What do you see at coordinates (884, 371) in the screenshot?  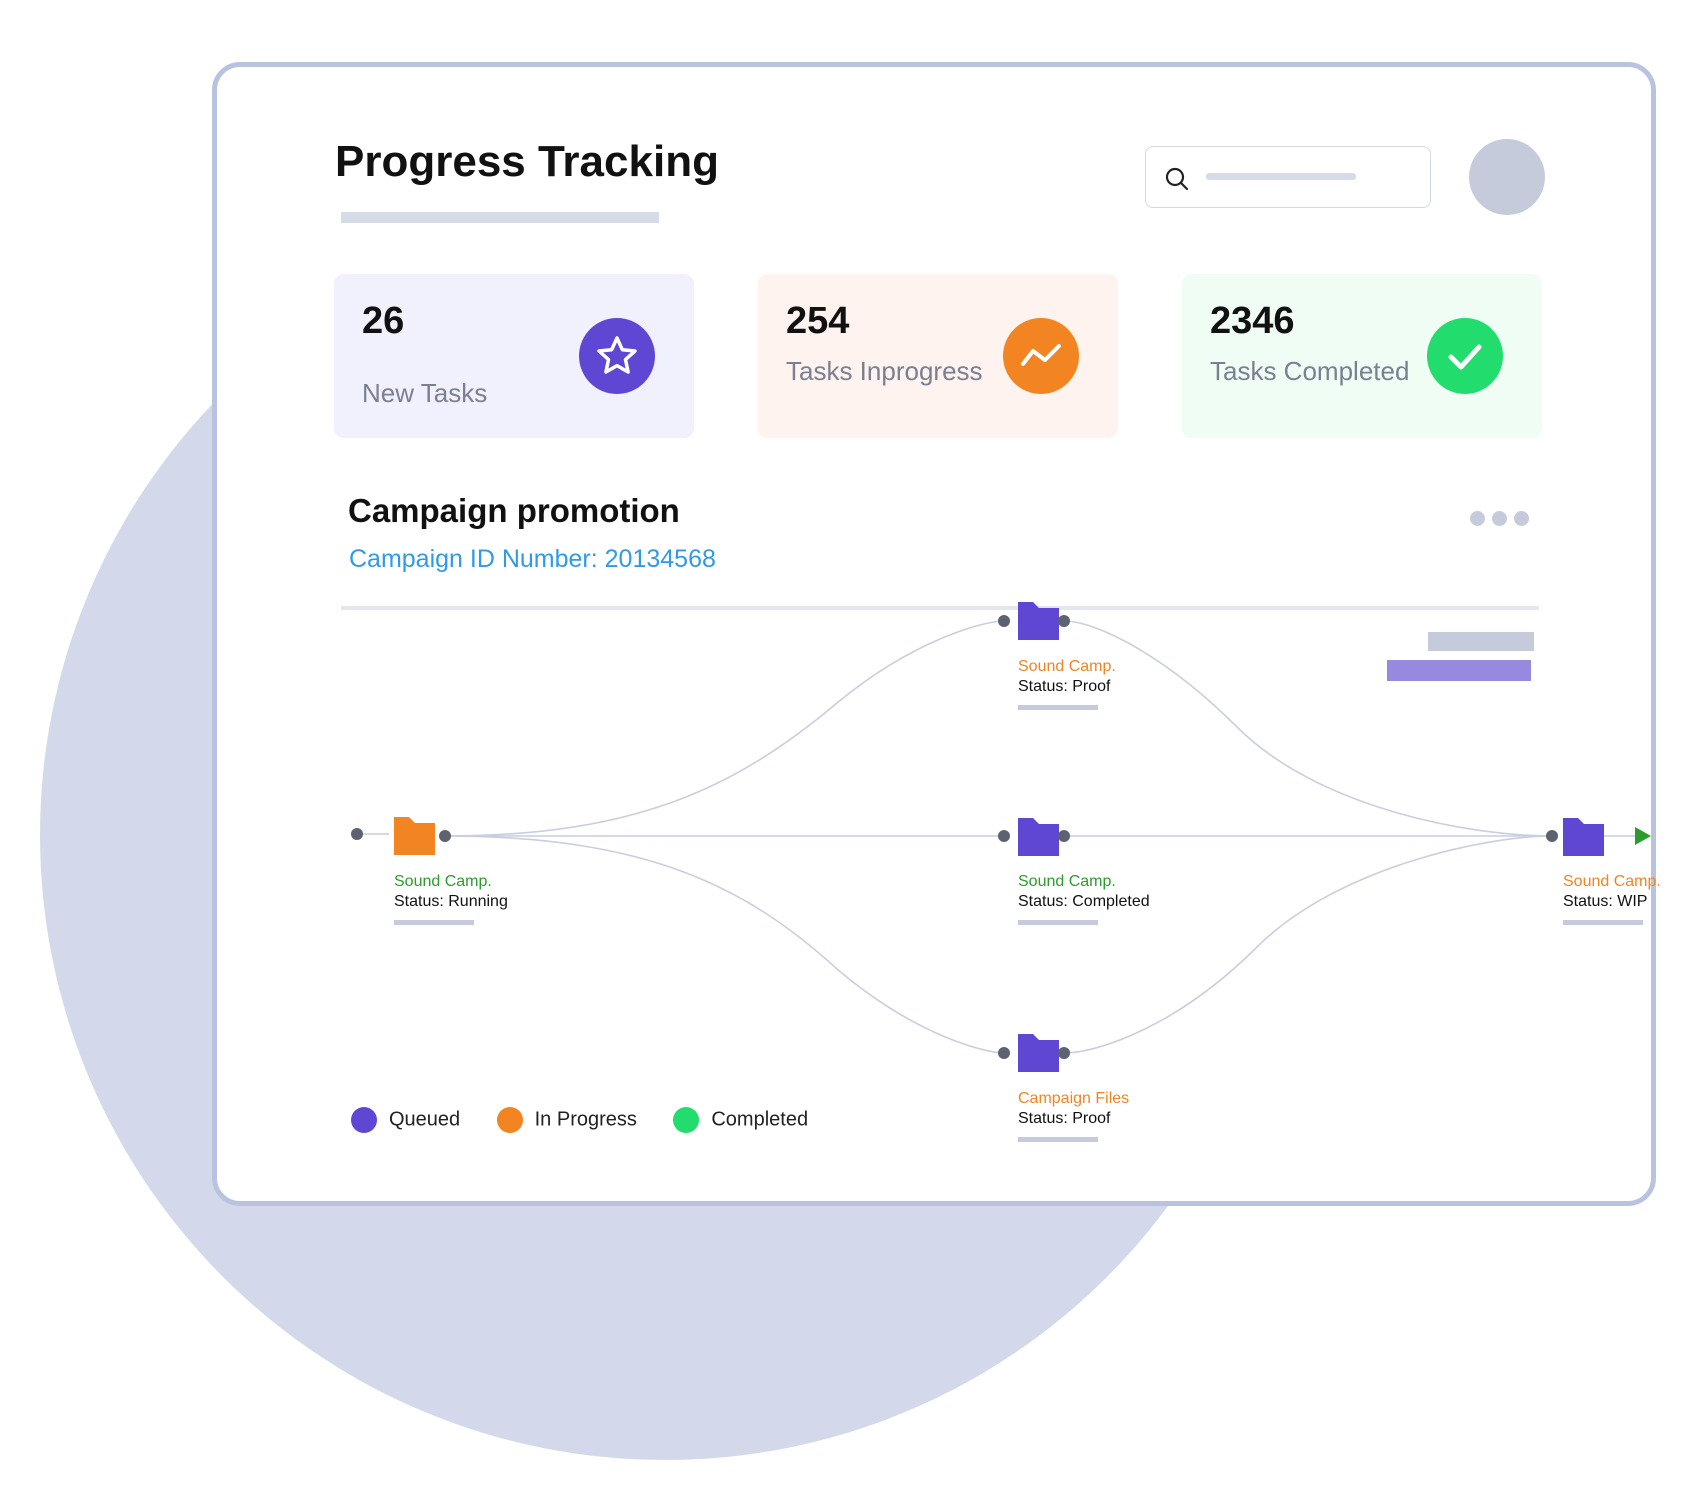 I see `stat-label: Tasks Inprogress` at bounding box center [884, 371].